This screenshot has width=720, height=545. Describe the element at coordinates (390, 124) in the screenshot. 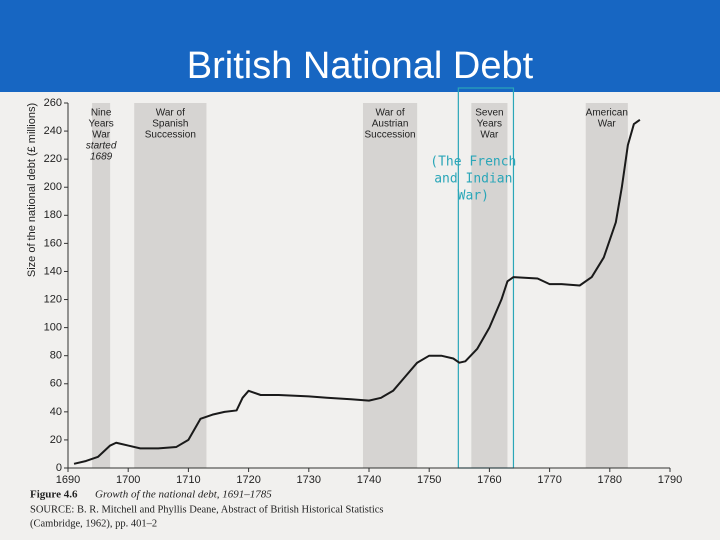

I see `war-label: Austrian` at that location.